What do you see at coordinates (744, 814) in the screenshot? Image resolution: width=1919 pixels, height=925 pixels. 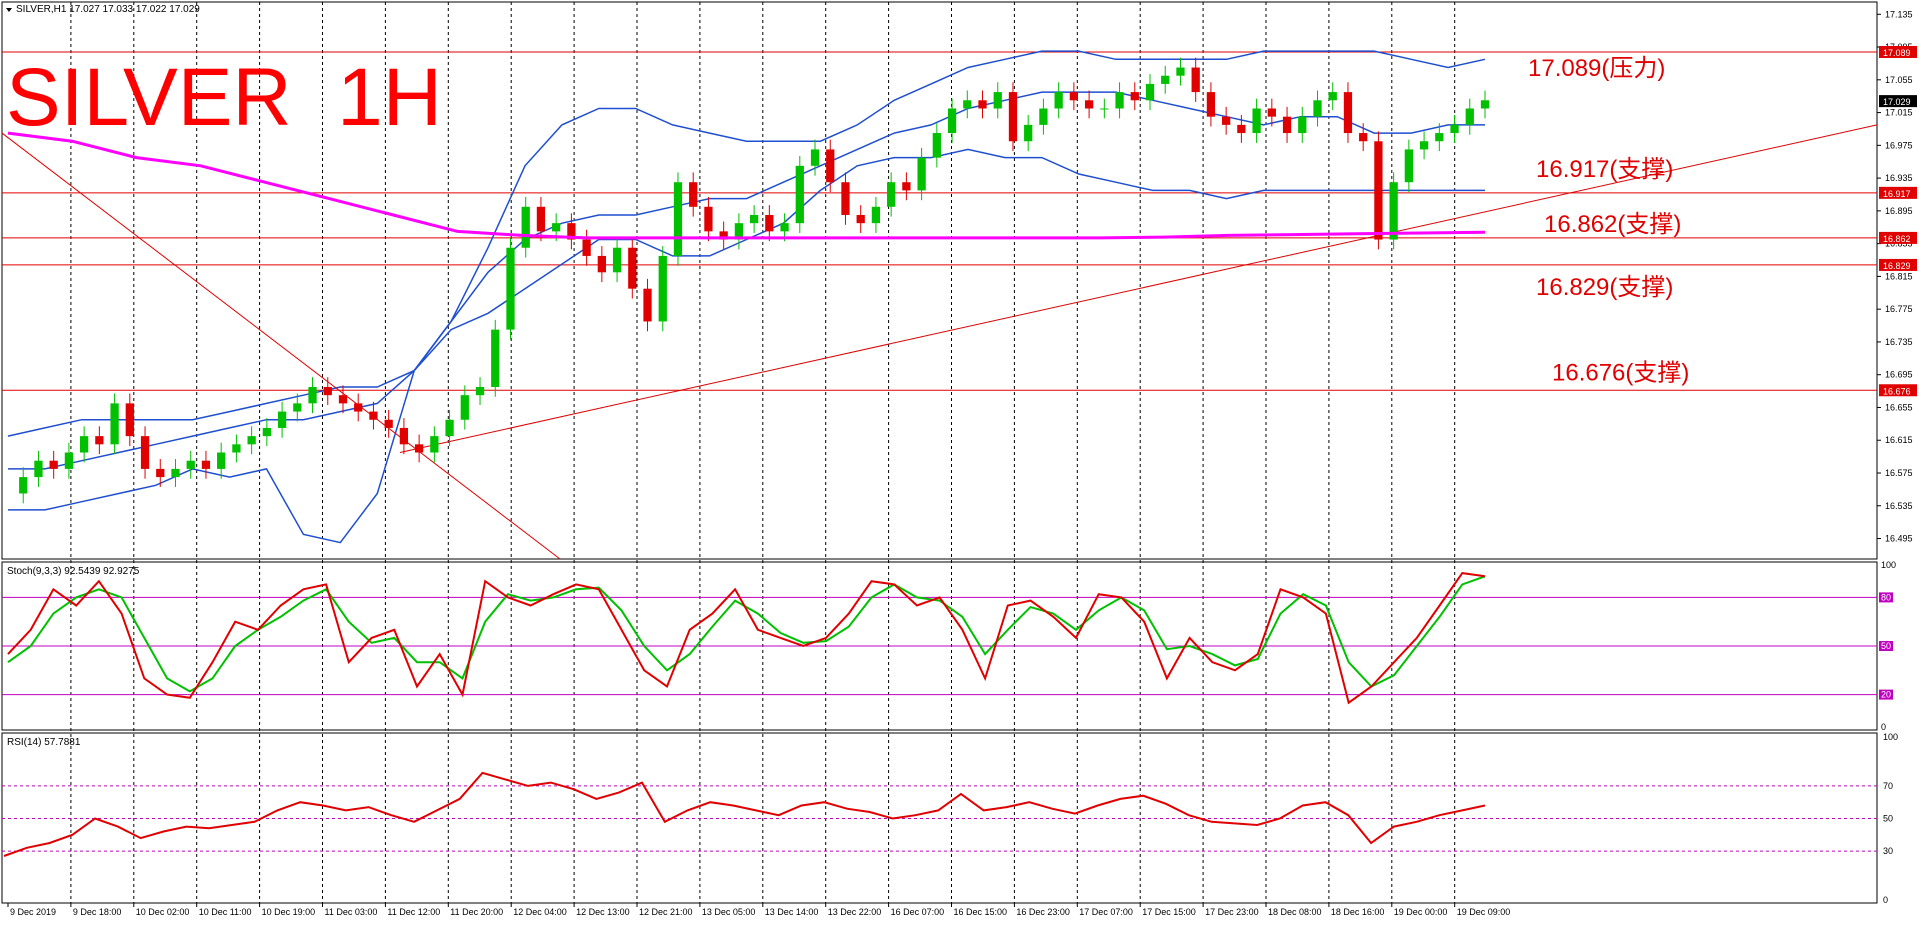 I see `rsi-line` at bounding box center [744, 814].